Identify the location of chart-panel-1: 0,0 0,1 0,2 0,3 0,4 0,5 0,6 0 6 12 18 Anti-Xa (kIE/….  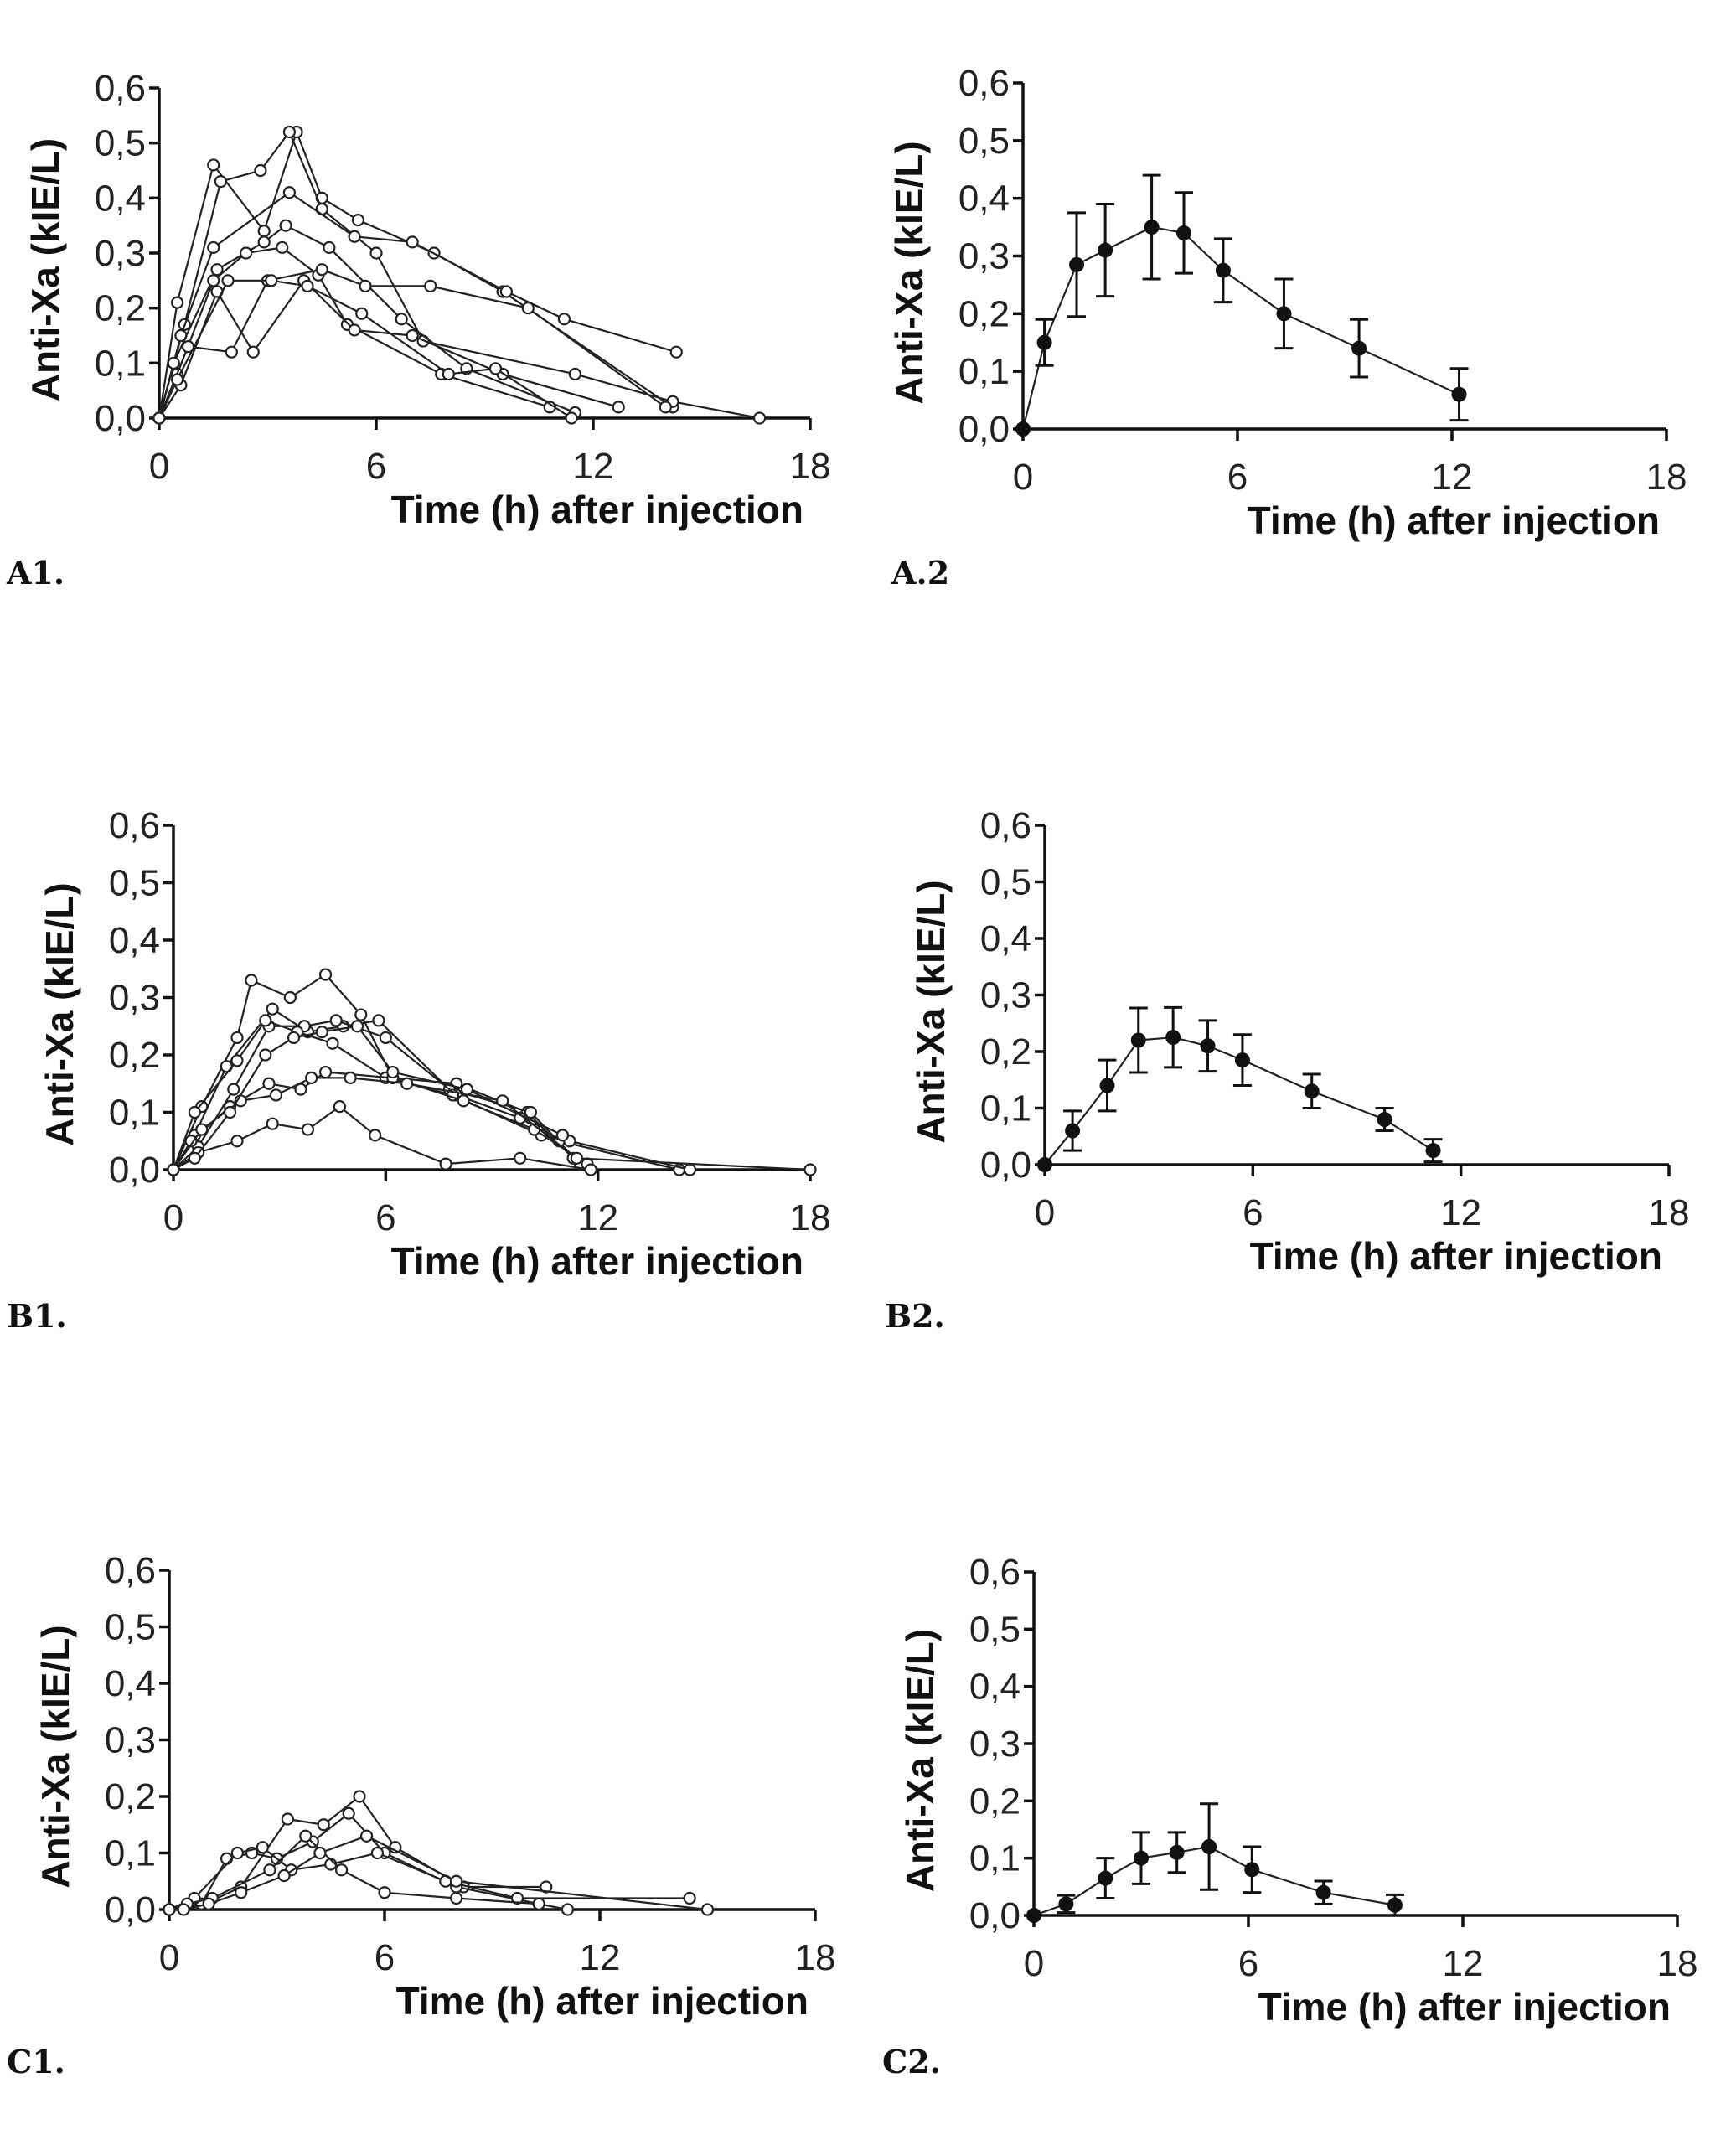
(418, 330).